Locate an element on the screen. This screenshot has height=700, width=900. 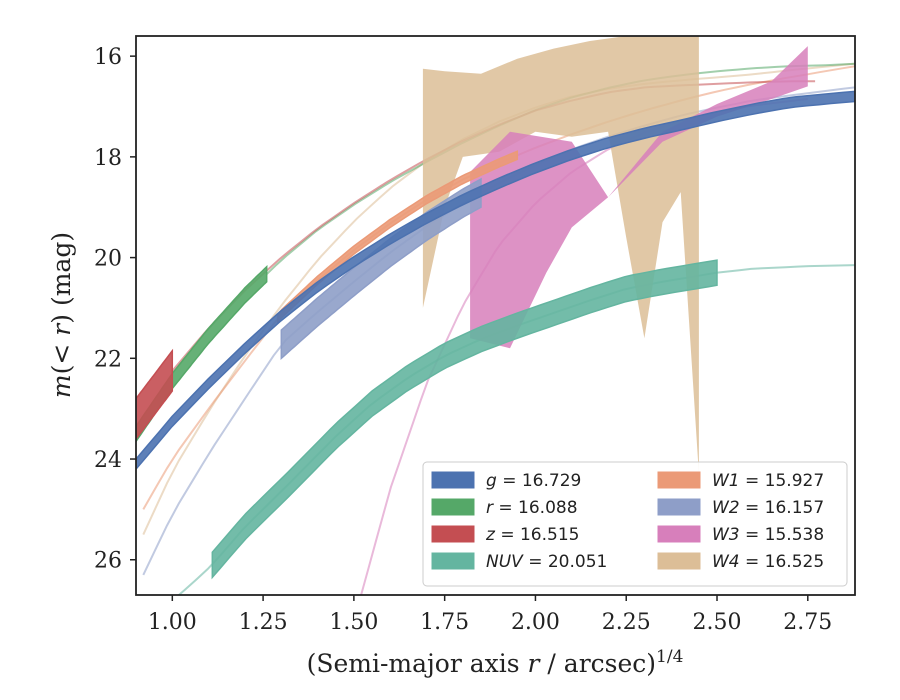
x-tick-label: 2.00 is located at coordinates (535, 622).